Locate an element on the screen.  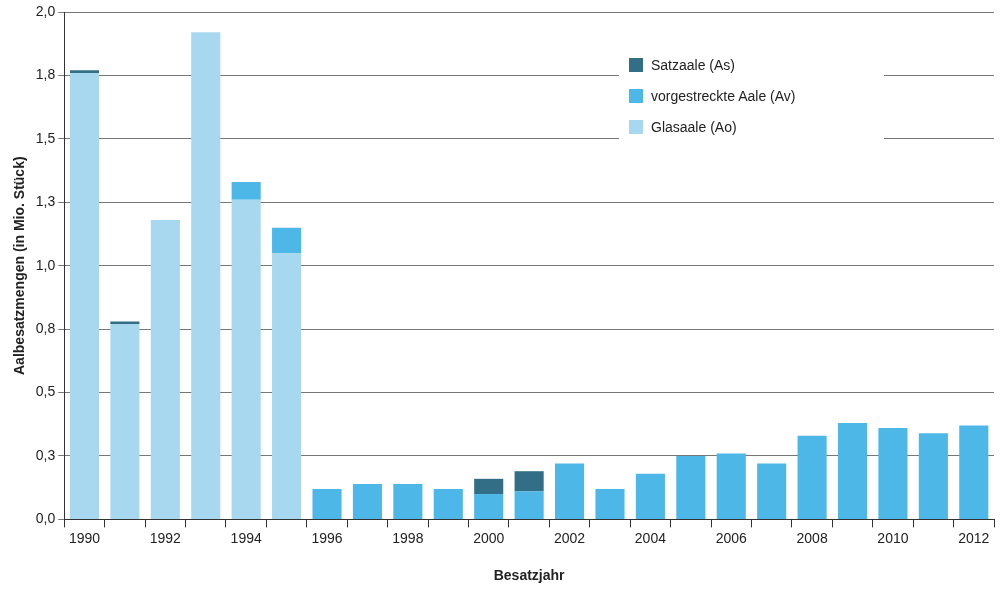
x-axis-title: Besatzjahr is located at coordinates (529, 575).